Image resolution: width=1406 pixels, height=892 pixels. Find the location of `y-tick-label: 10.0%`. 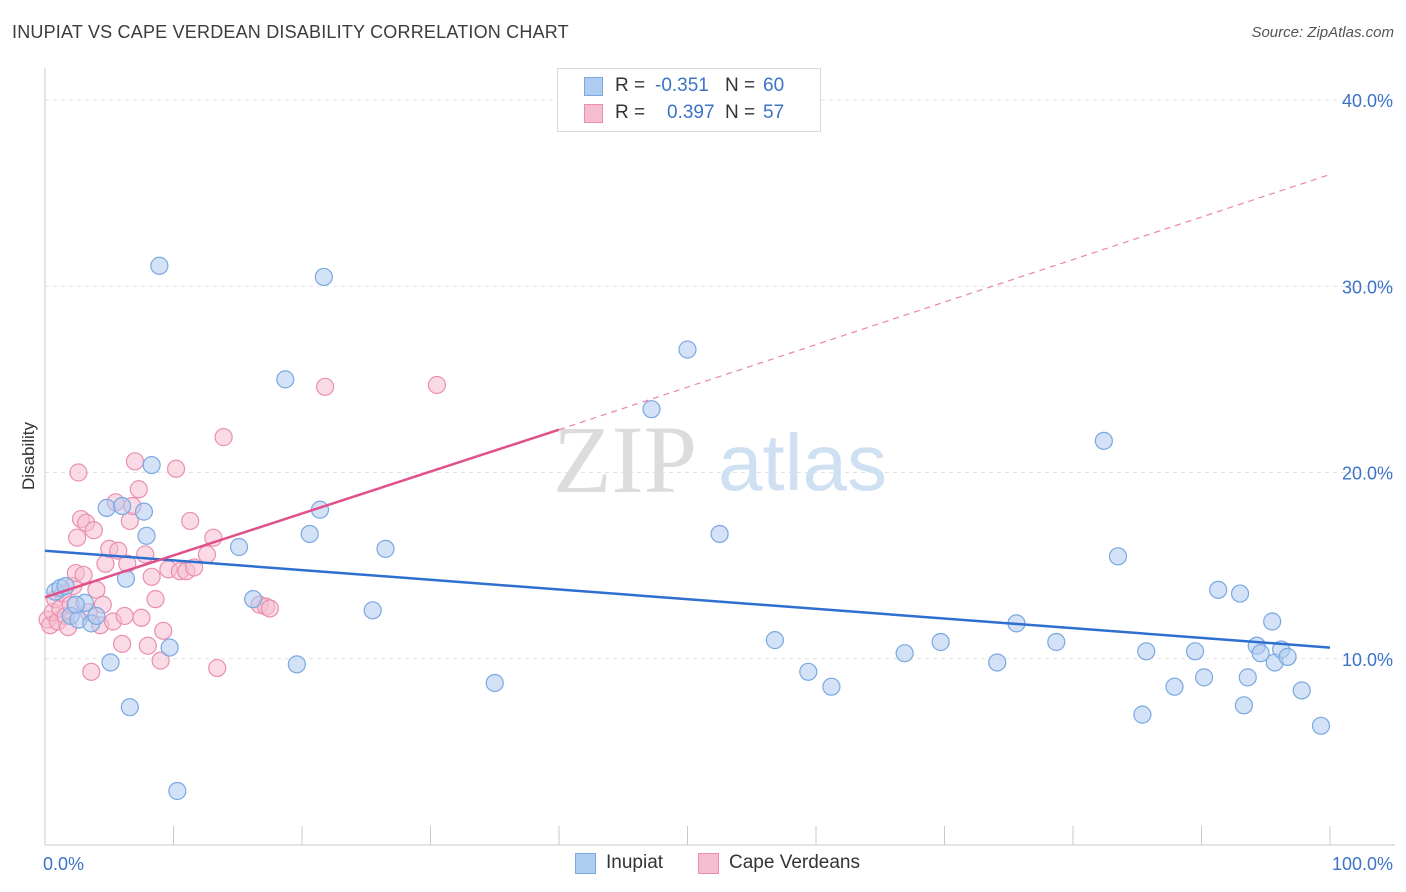

y-tick-label: 10.0% is located at coordinates (1367, 660).